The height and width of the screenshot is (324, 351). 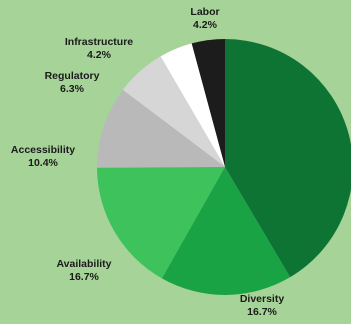 What do you see at coordinates (43, 156) in the screenshot?
I see `slice-label-accessibility: Accessibility 10.4%` at bounding box center [43, 156].